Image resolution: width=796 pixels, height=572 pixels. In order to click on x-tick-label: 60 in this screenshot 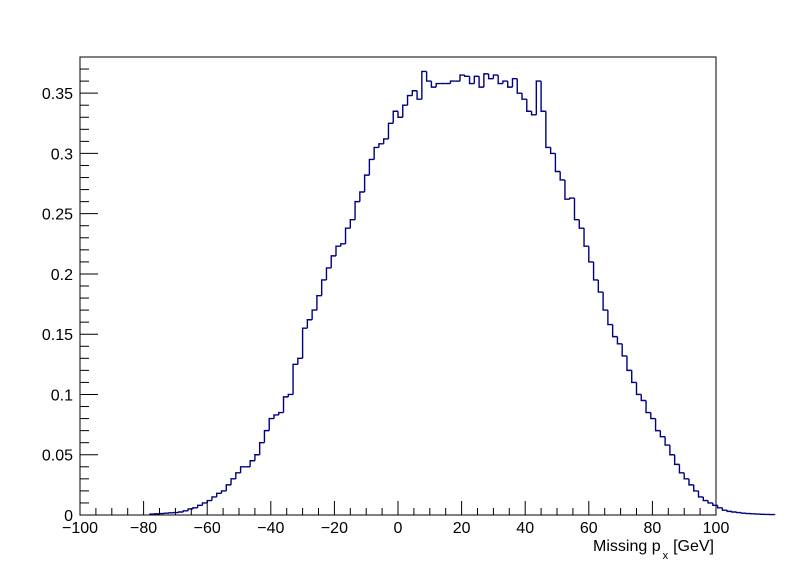, I will do `click(589, 528)`.